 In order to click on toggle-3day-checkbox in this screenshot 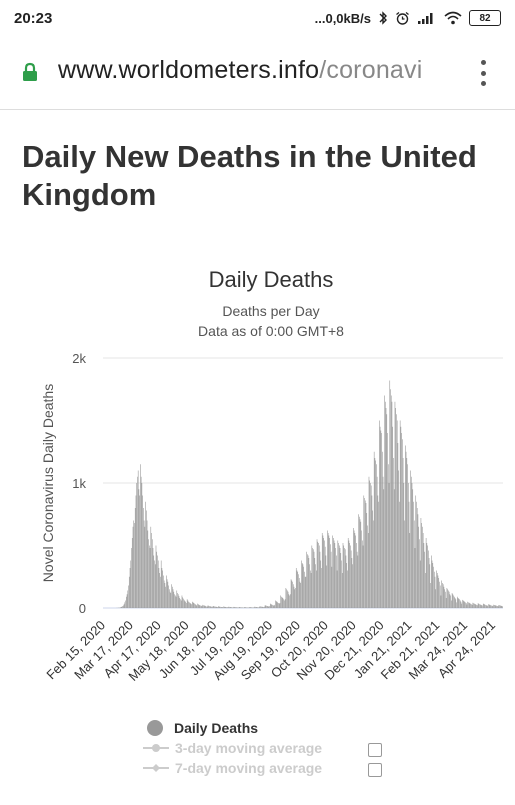, I will do `click(375, 750)`.